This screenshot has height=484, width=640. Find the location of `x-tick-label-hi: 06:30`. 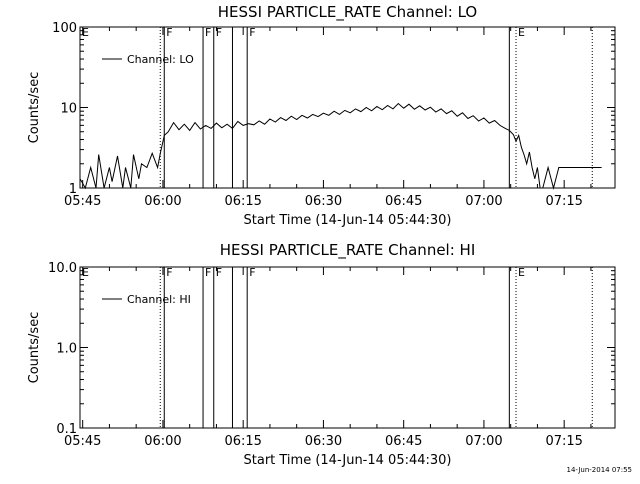

x-tick-label-hi: 06:30 is located at coordinates (323, 441).